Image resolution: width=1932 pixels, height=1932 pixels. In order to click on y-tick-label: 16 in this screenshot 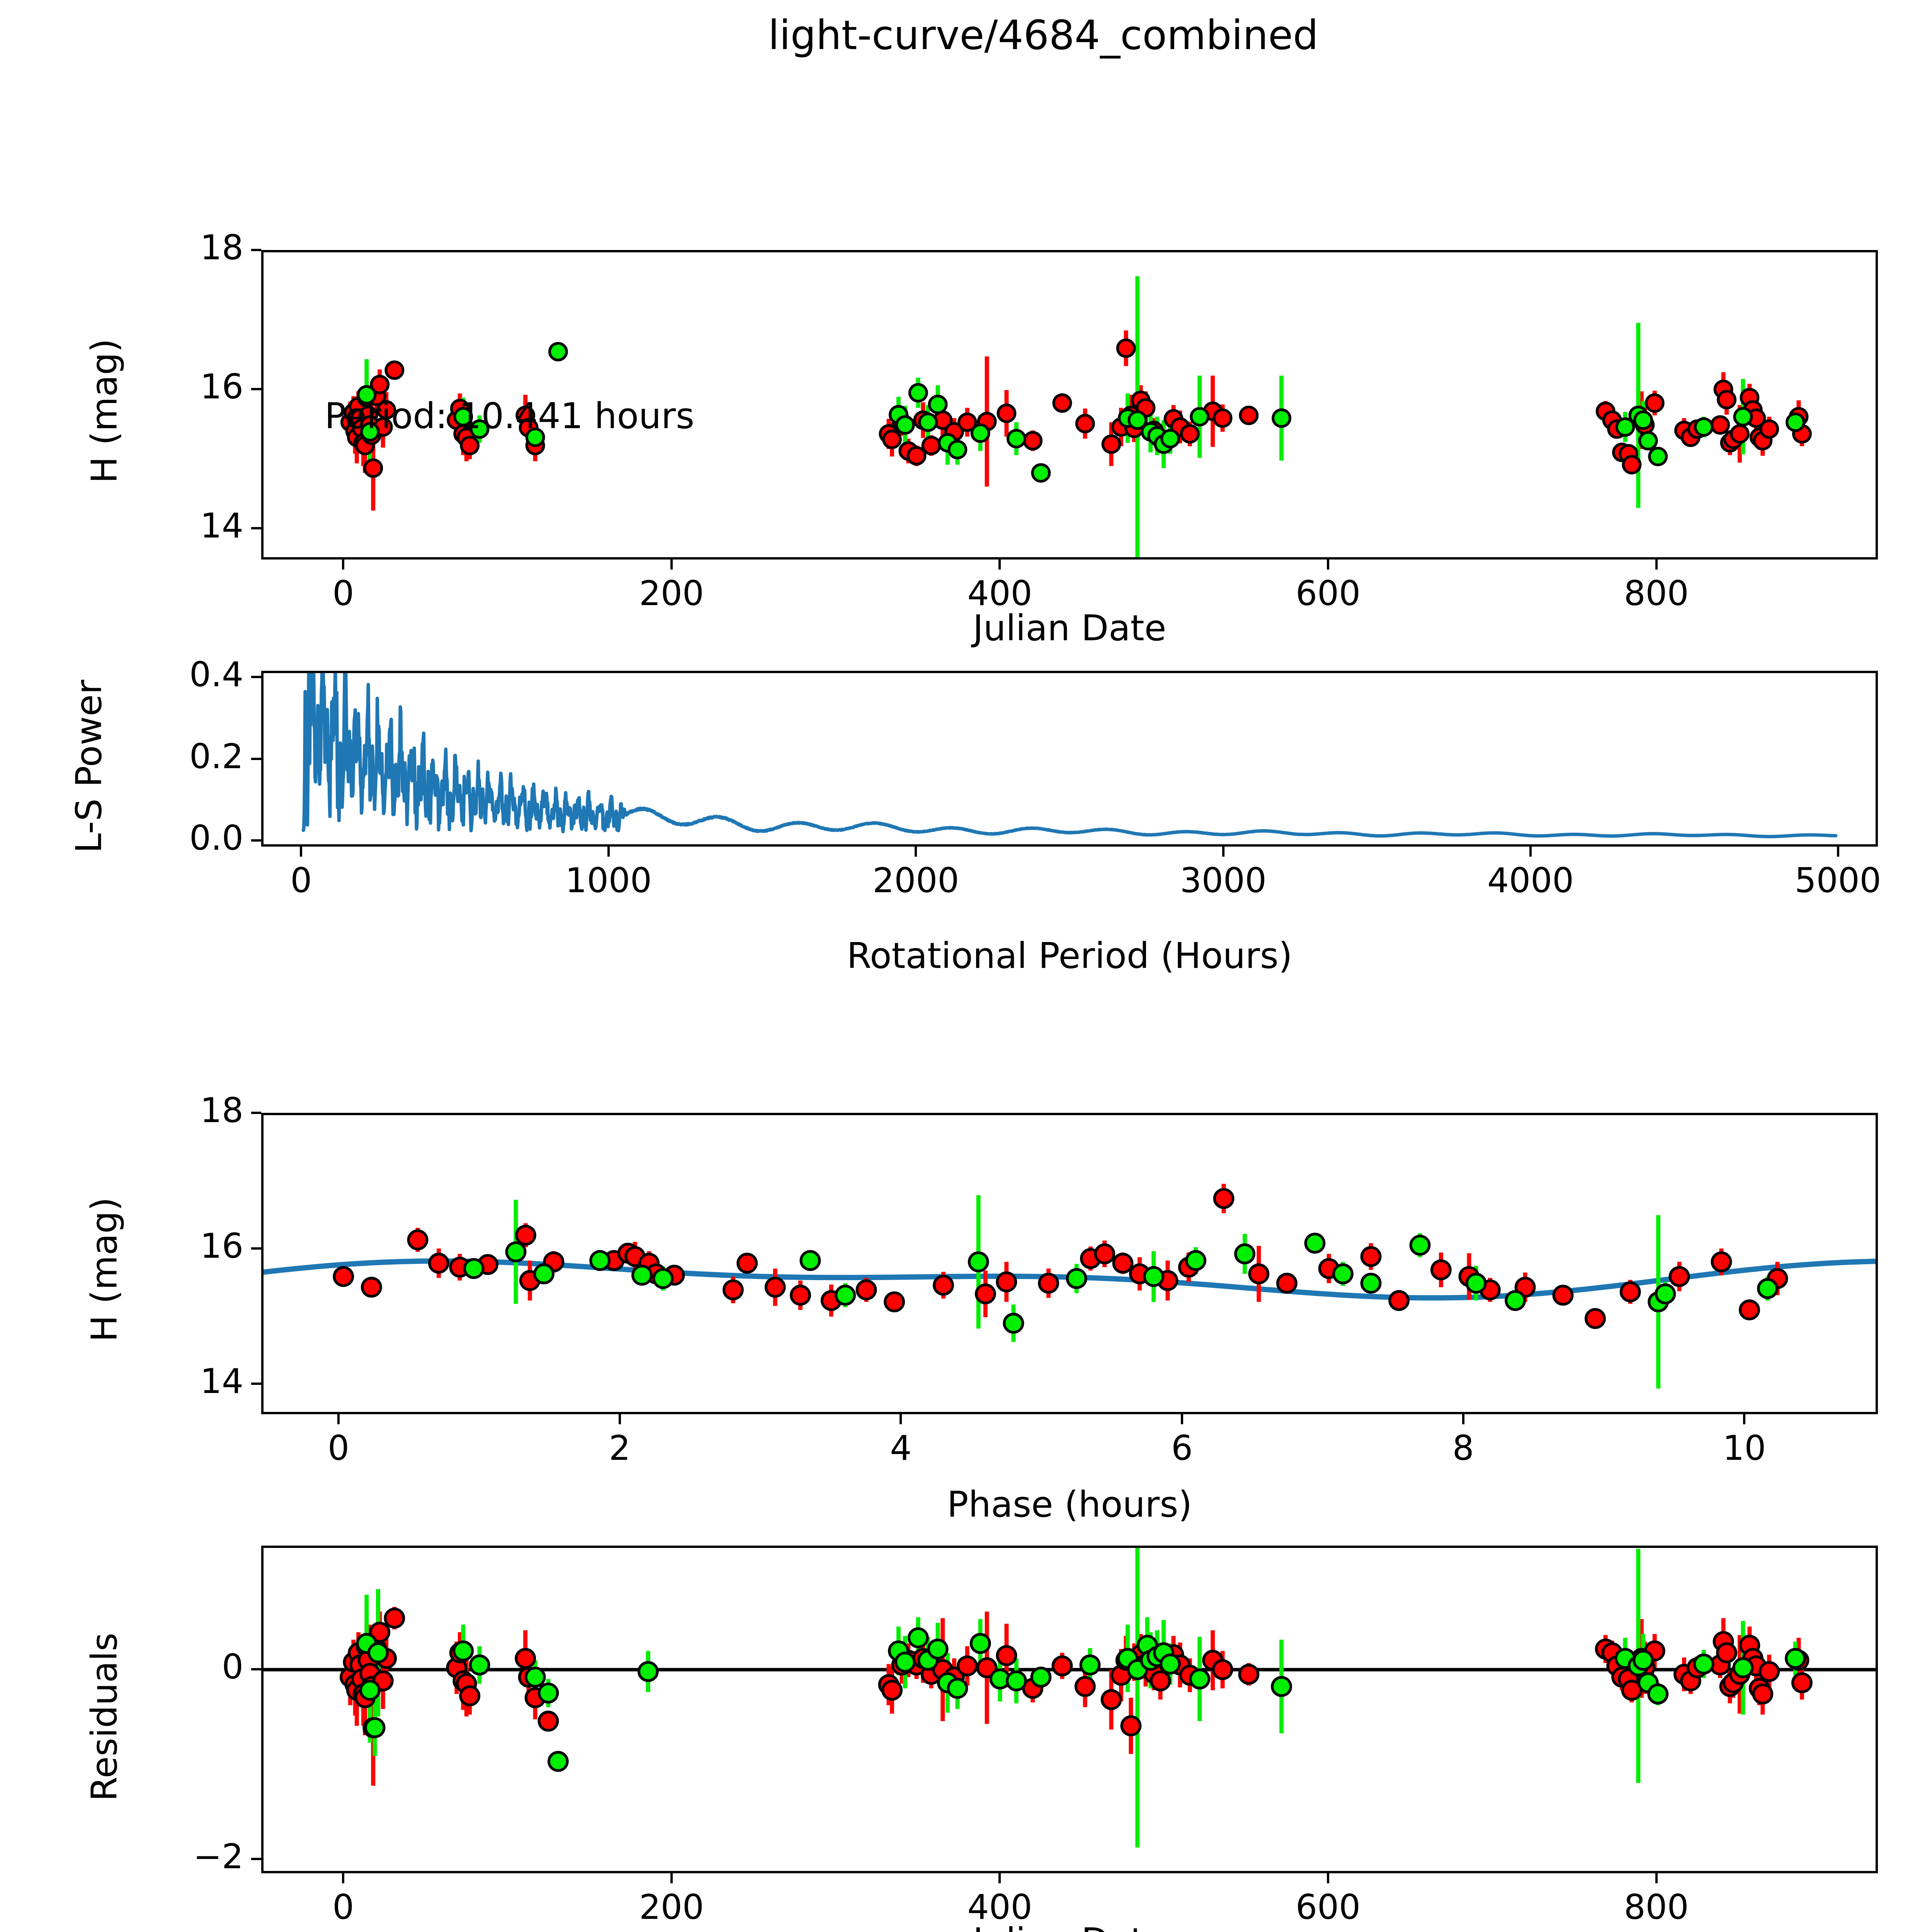, I will do `click(221, 387)`.